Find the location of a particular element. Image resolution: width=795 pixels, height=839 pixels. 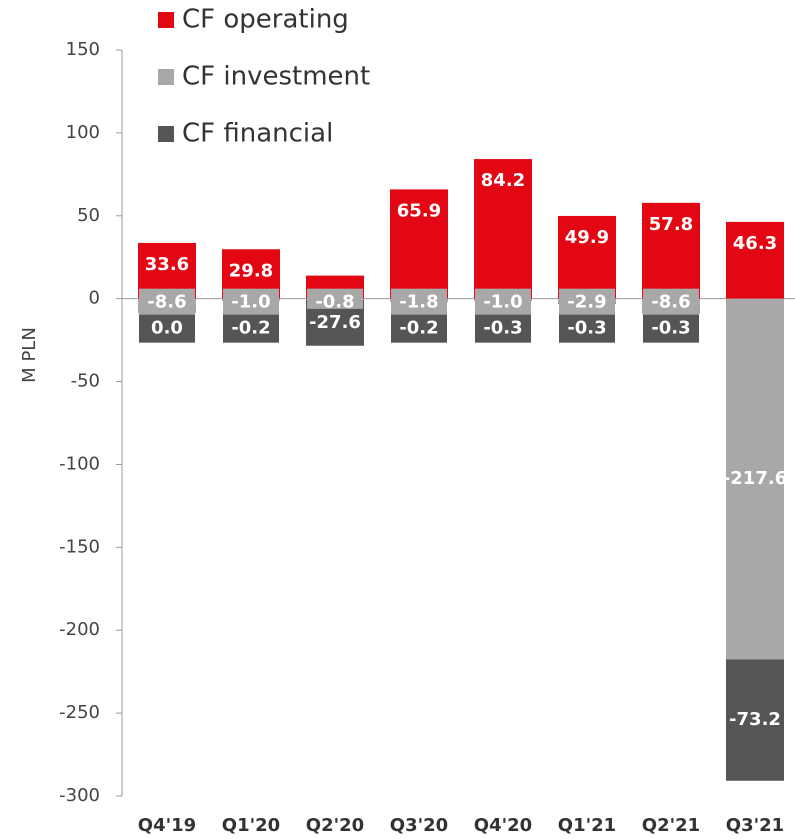

y-tick-label: -50 is located at coordinates (85, 381).